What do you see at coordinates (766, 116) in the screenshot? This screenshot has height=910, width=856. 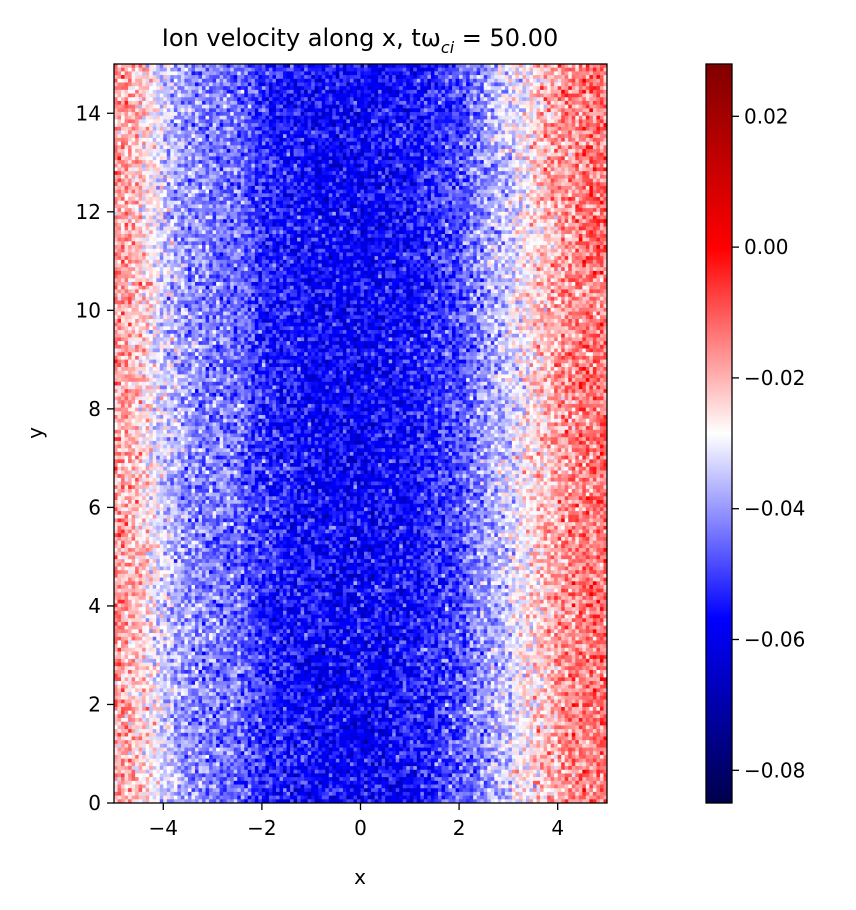 I see `colorbar-tick-label: 0.02` at bounding box center [766, 116].